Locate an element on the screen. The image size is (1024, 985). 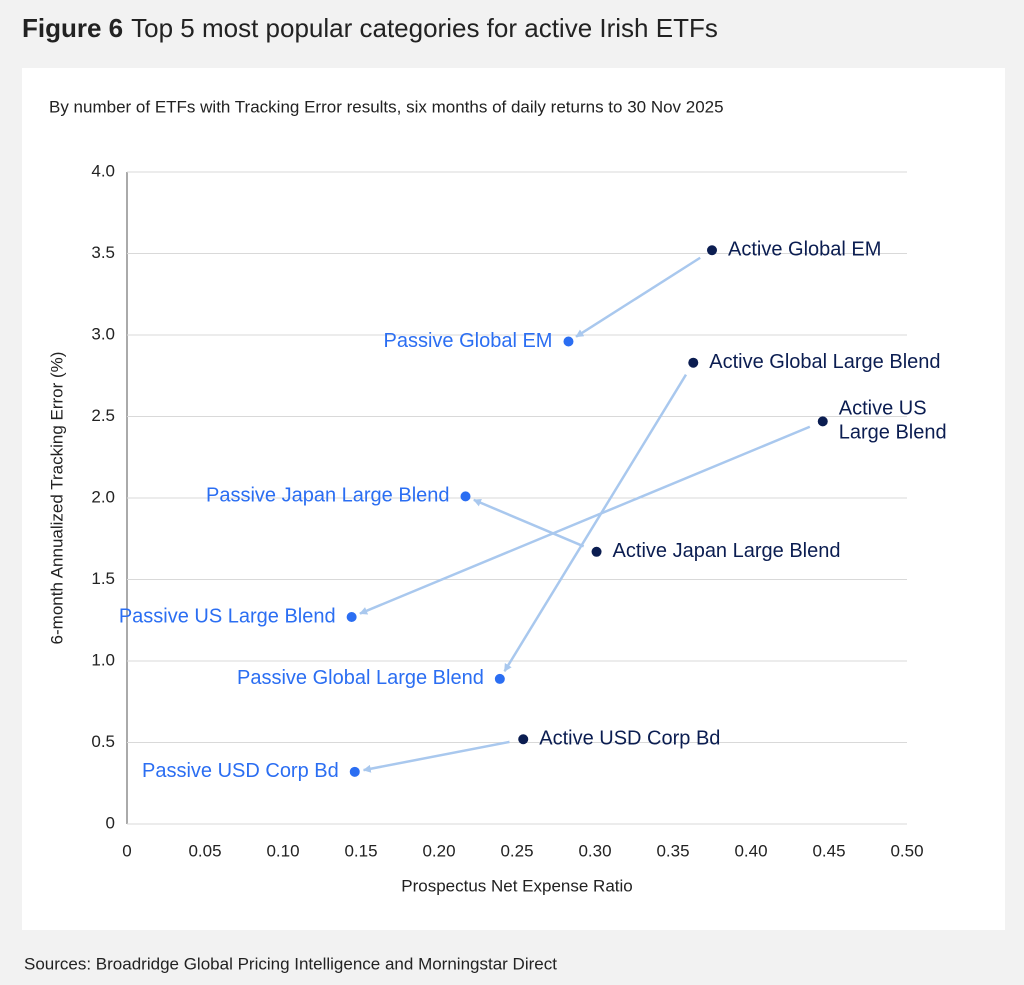
y-tick-label: 2.5 is located at coordinates (103, 415).